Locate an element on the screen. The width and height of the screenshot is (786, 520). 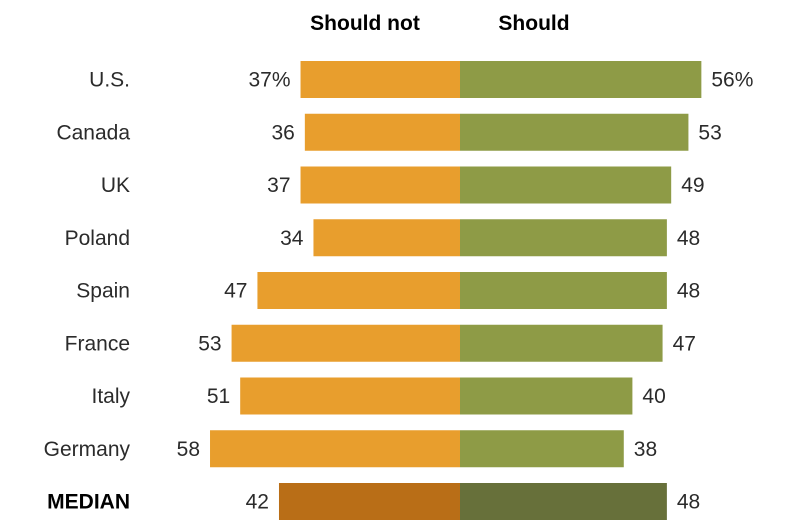
bar-should-france is located at coordinates (561, 343).